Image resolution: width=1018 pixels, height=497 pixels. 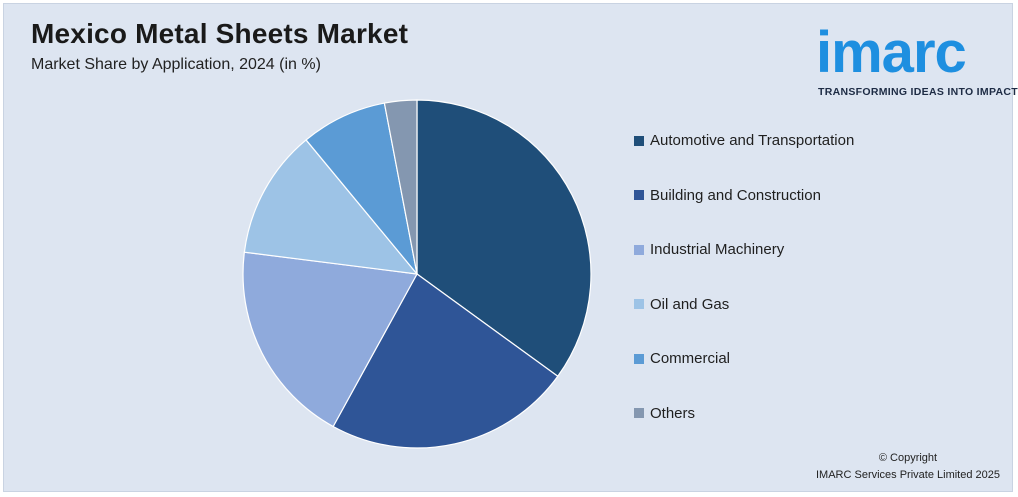 What do you see at coordinates (717, 249) in the screenshot?
I see `legend-label: Industrial Machinery` at bounding box center [717, 249].